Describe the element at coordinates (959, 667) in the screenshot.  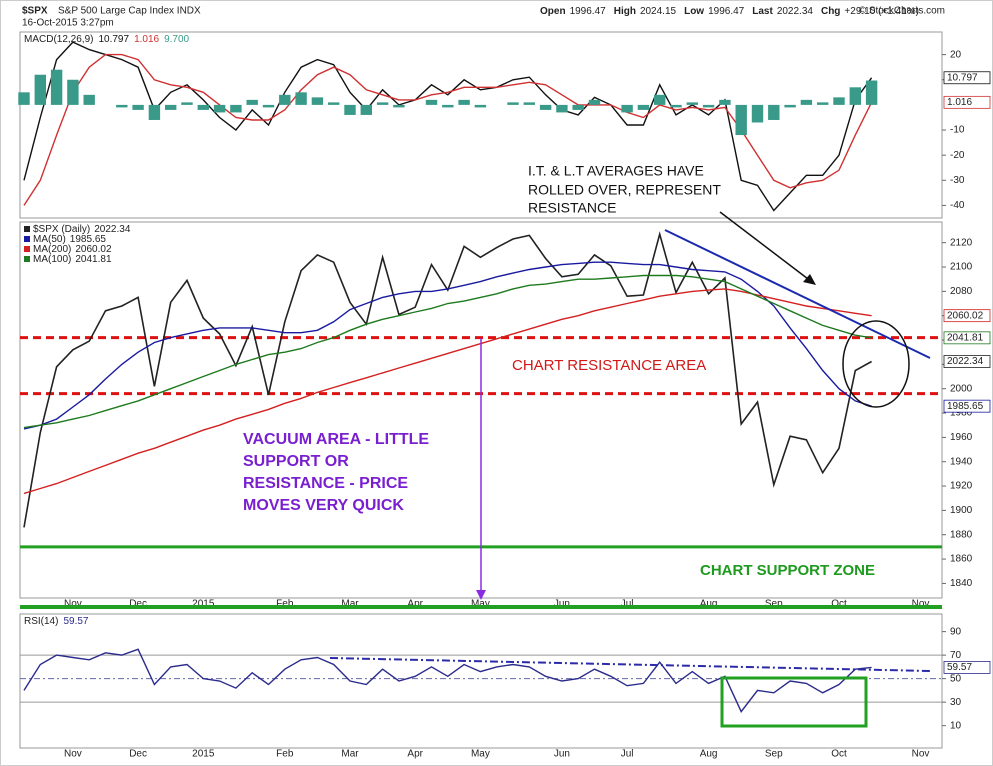
I see `value-tag: 59.57` at that location.